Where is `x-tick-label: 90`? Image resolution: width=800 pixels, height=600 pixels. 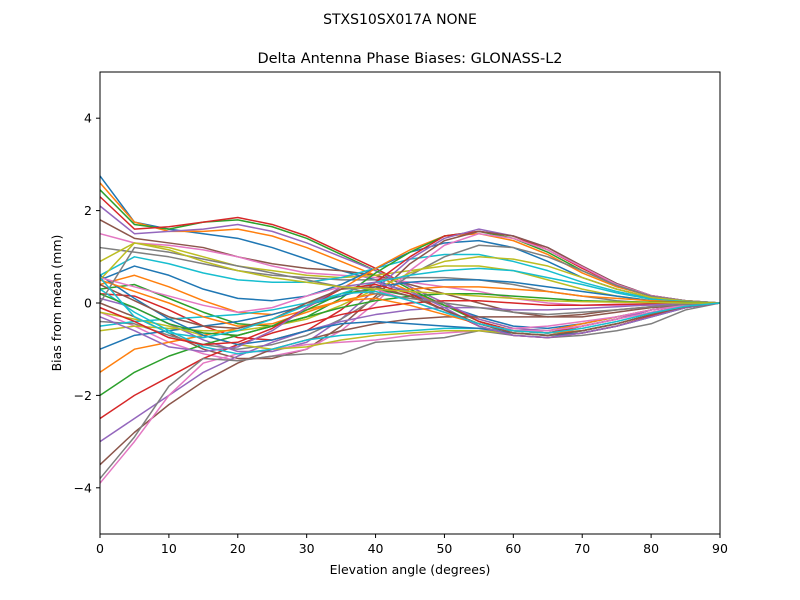 x-tick-label: 90 is located at coordinates (720, 548).